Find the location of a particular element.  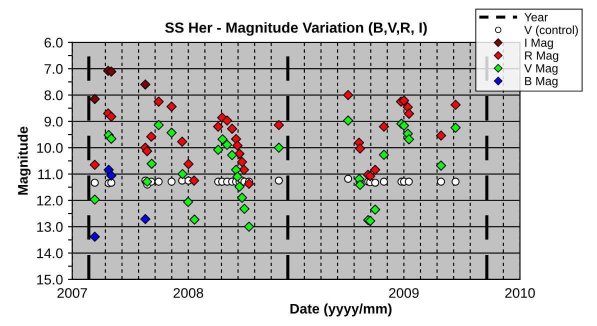

y-axis-title: Magnitude is located at coordinates (24, 160).